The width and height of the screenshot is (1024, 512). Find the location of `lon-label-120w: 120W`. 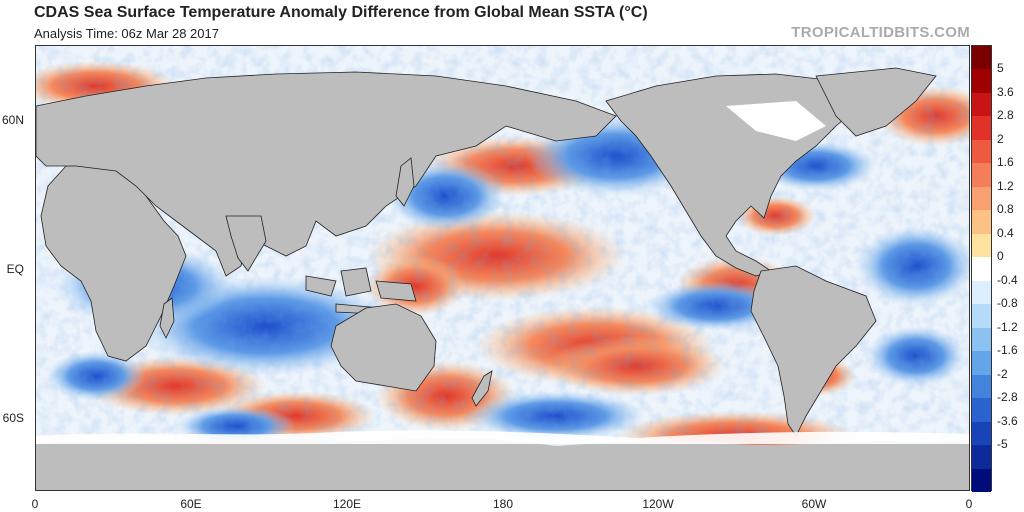

lon-label-120w: 120W is located at coordinates (658, 504).